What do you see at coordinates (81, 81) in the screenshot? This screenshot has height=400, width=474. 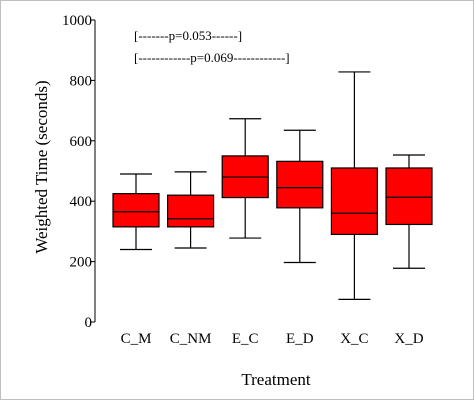 I see `y-tick-label: 800` at bounding box center [81, 81].